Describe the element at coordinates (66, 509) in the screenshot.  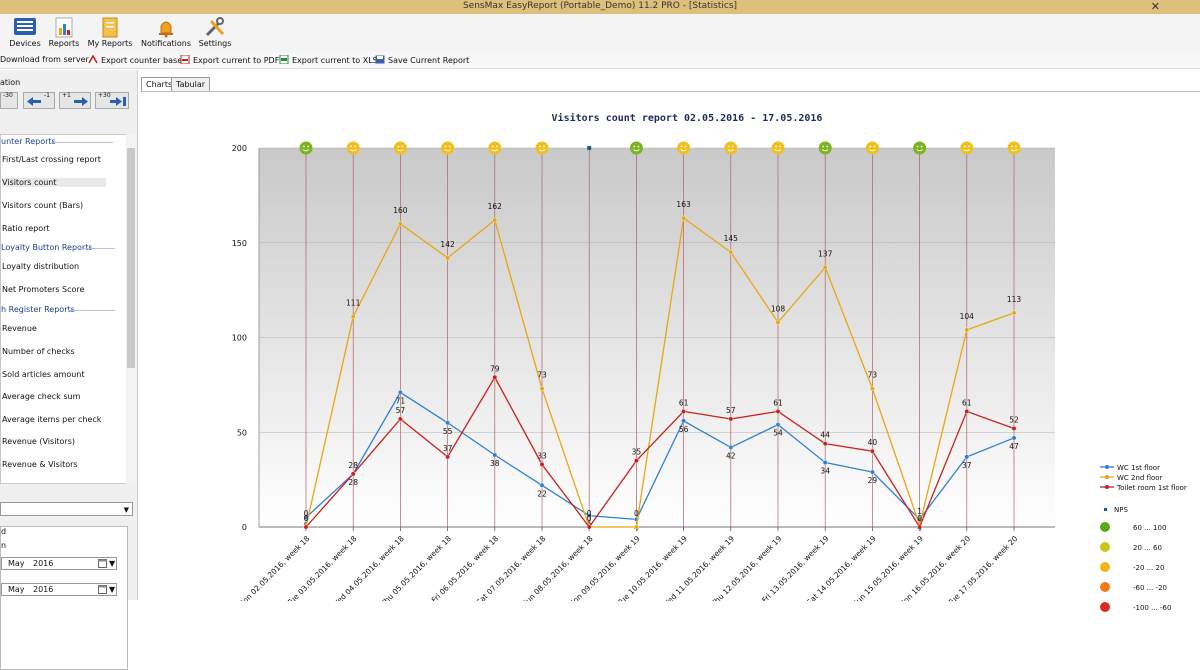
I see `counter-select: ▼` at that location.